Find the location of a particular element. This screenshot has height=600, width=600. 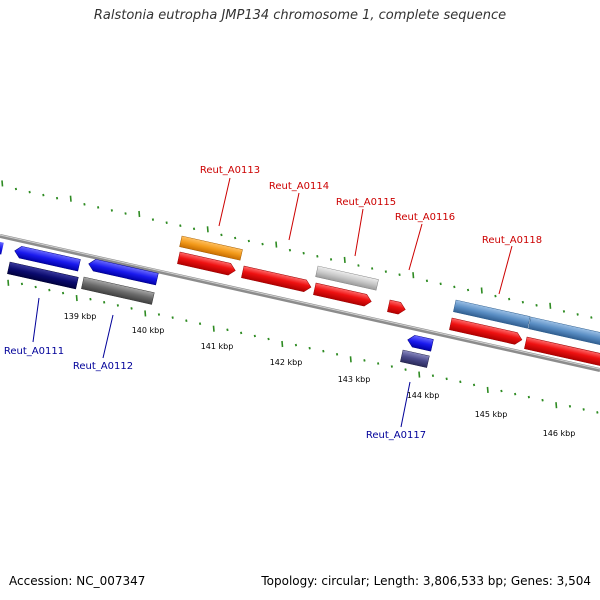

ruler-label-144kbp: 144 kbp is located at coordinates (423, 395).